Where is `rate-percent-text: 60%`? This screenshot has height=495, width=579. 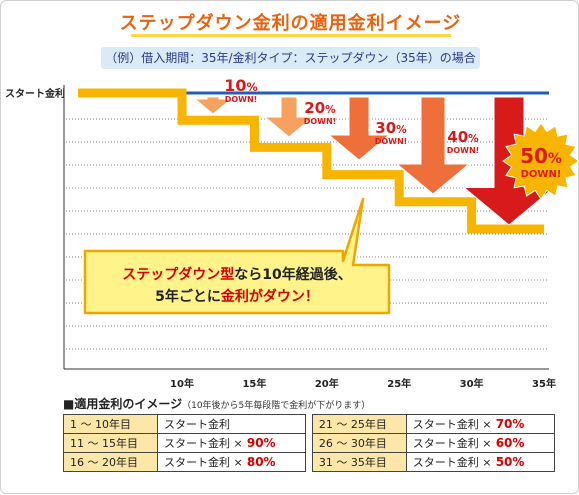
rate-percent-text: 60% is located at coordinates (508, 443).